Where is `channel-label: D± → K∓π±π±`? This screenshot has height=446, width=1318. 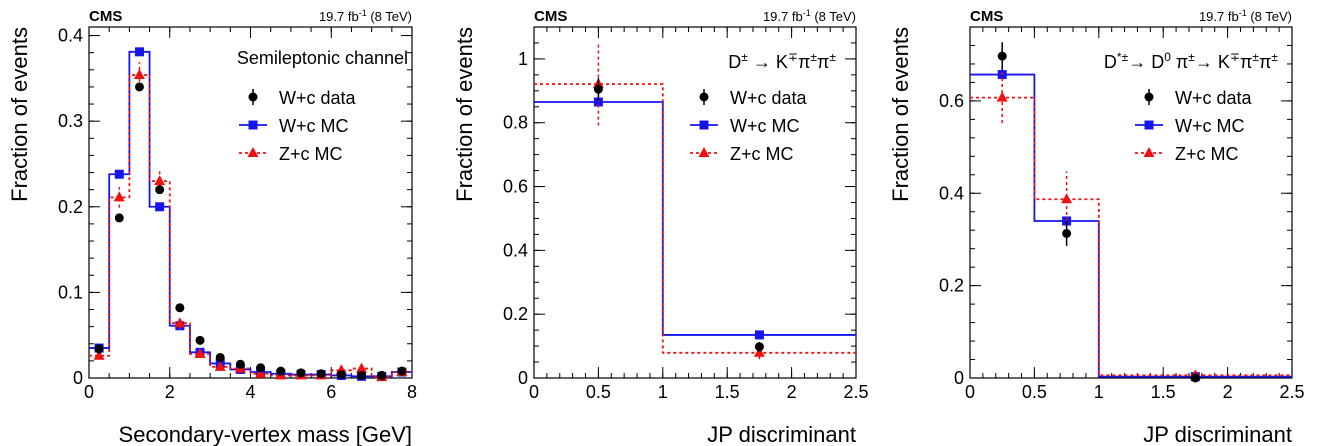 channel-label: D± → K∓π±π± is located at coordinates (782, 61).